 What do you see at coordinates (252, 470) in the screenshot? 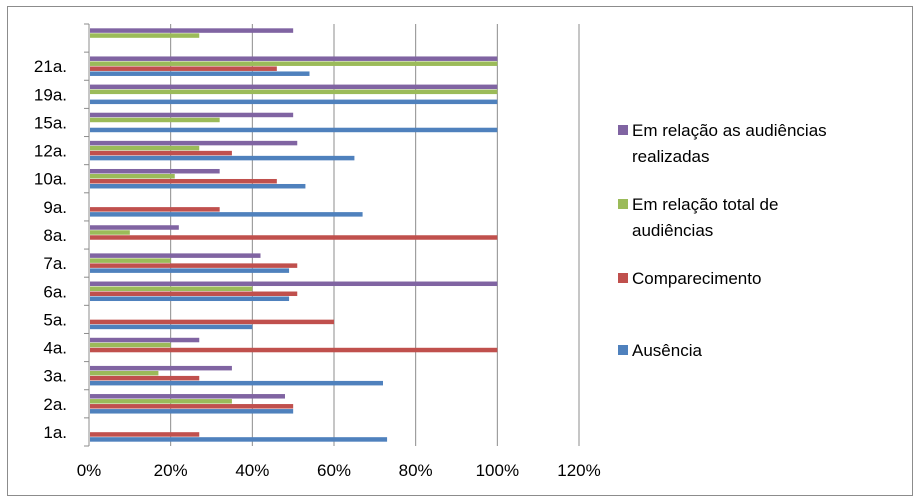
I see `x-tick-label: 40%` at bounding box center [252, 470].